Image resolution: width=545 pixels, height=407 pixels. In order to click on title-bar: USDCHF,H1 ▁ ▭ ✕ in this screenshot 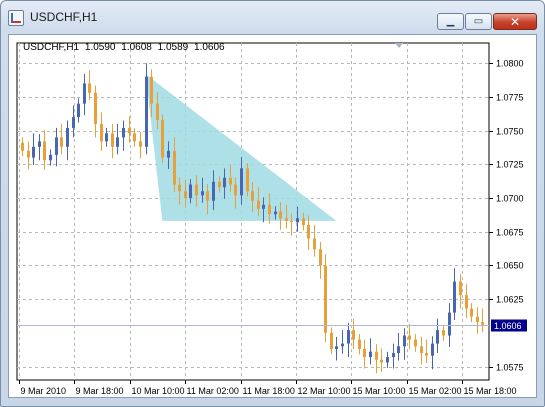, I will do `click(272, 17)`.